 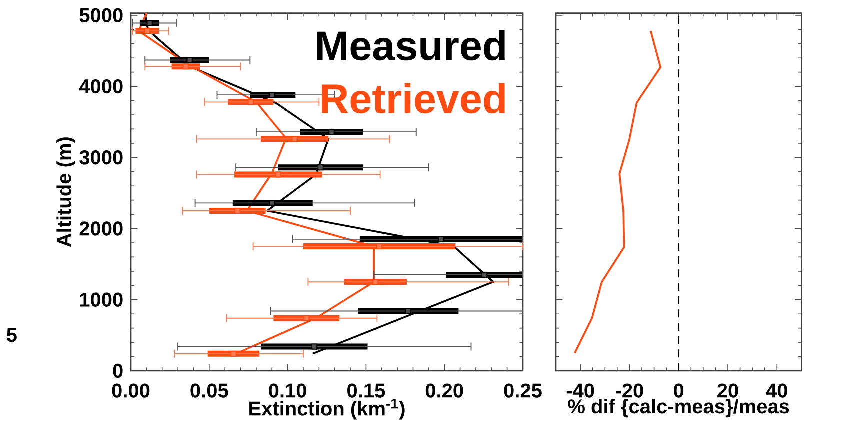 What do you see at coordinates (679, 391) in the screenshot?
I see `x-tick-label: 0` at bounding box center [679, 391].